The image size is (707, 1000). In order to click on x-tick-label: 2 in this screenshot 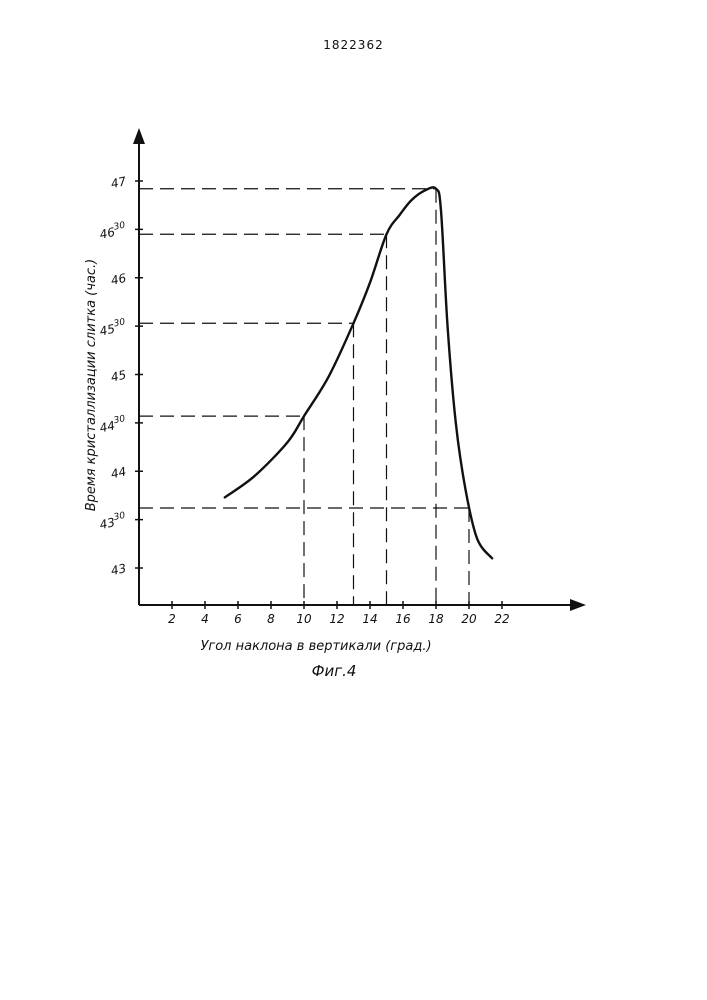, I will do `click(172, 619)`.